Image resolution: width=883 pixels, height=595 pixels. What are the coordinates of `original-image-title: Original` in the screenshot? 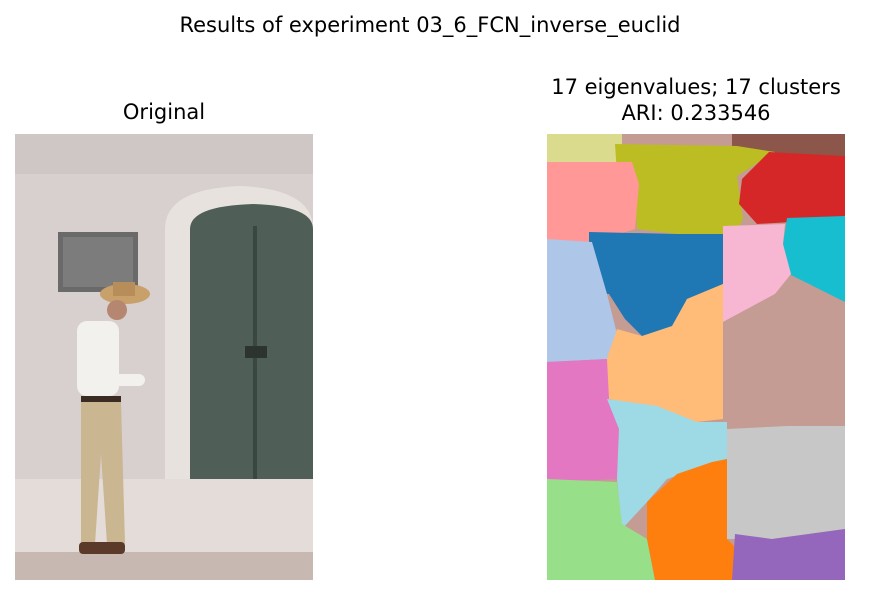 It's located at (164, 112).